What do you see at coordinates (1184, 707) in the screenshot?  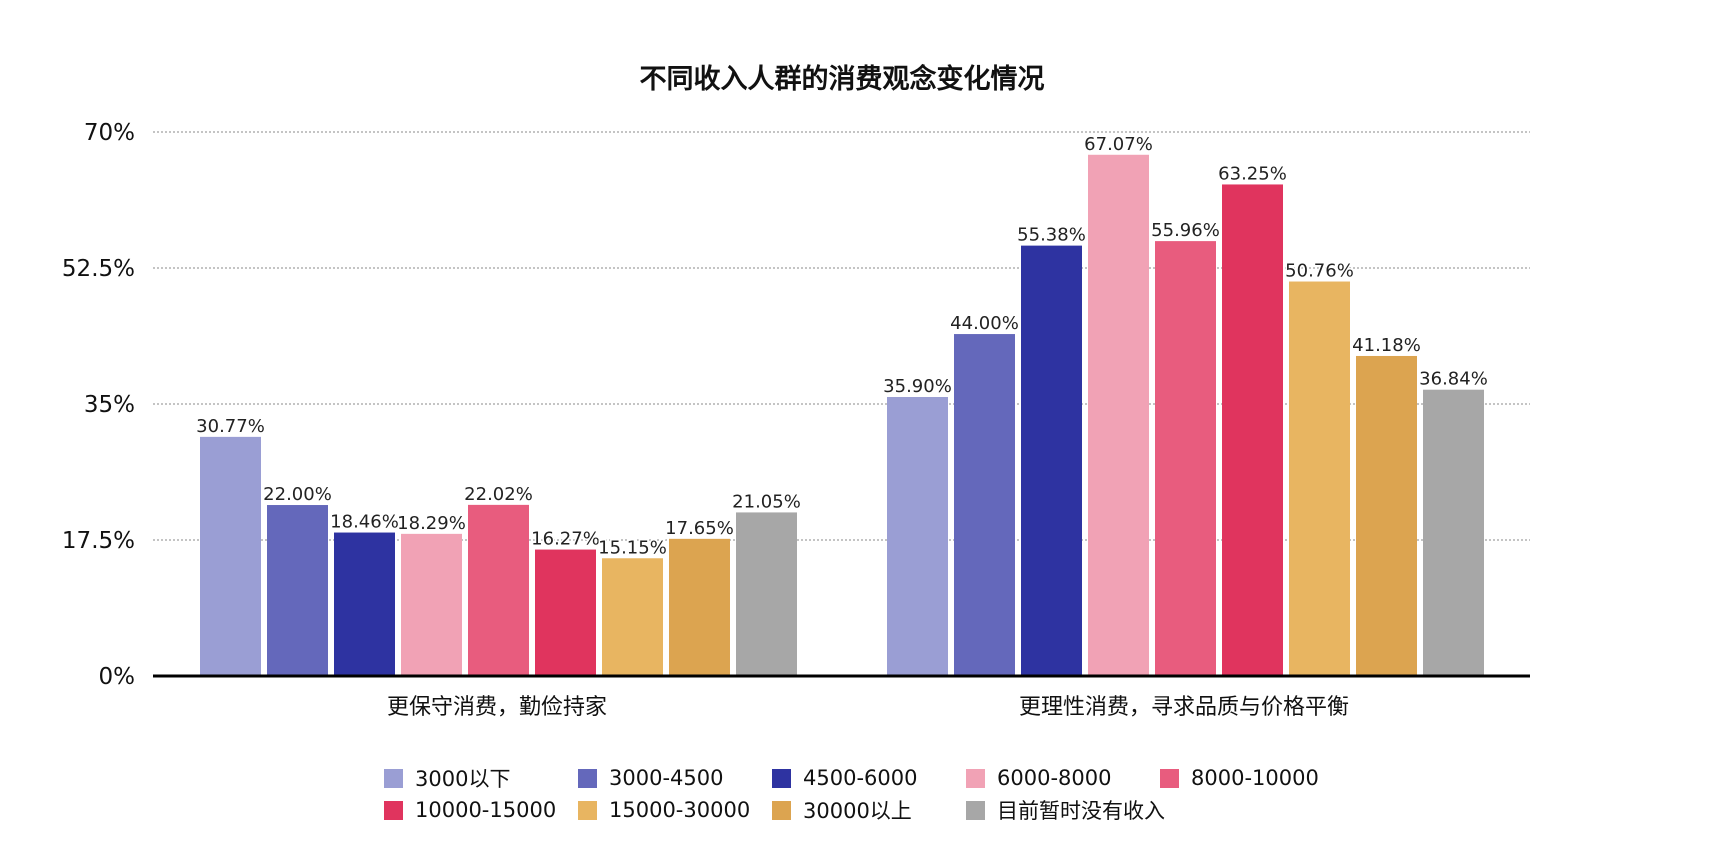 I see `x-tick-label: 更理性消费，寻求品质与价格平衡` at bounding box center [1184, 707].